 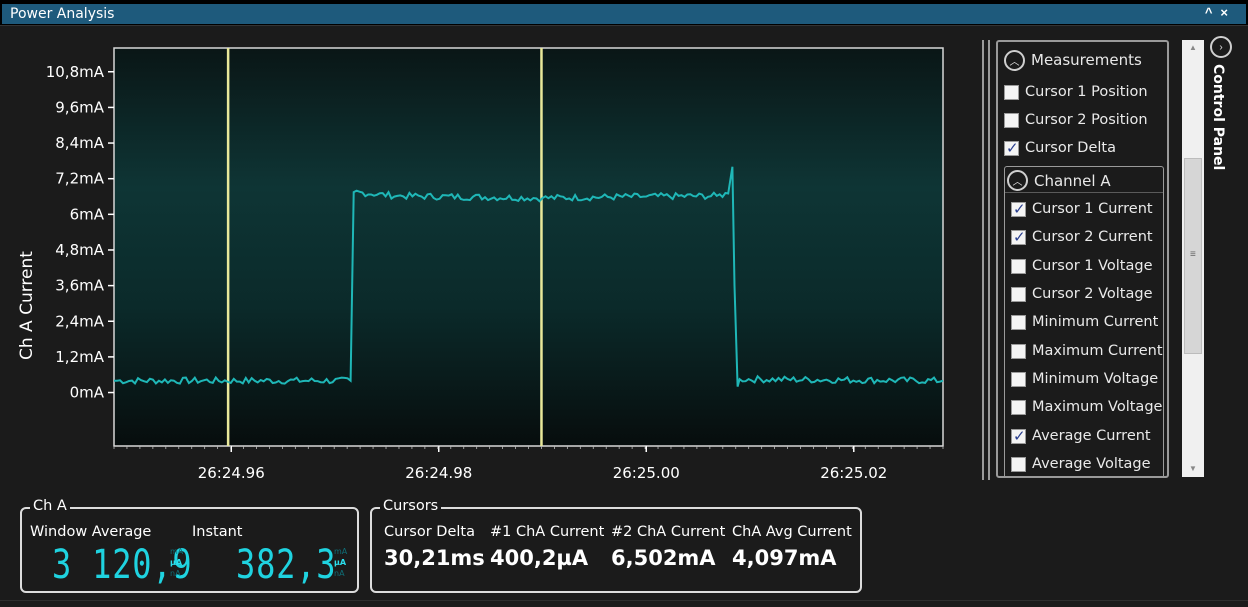 I want to click on checkbox-label: Maximum Voltage, so click(x=1097, y=407).